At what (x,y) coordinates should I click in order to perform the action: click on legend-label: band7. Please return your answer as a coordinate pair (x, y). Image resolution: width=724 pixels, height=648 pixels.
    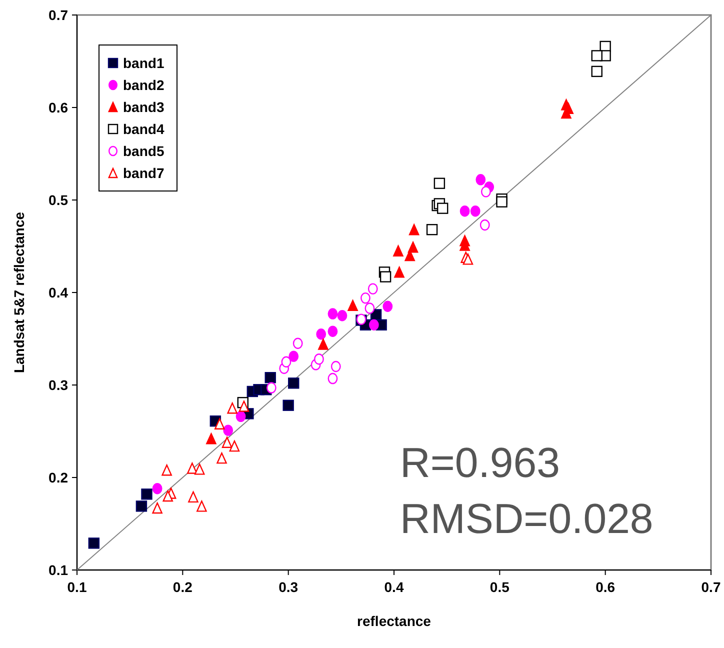
    Looking at the image, I should click on (143, 173).